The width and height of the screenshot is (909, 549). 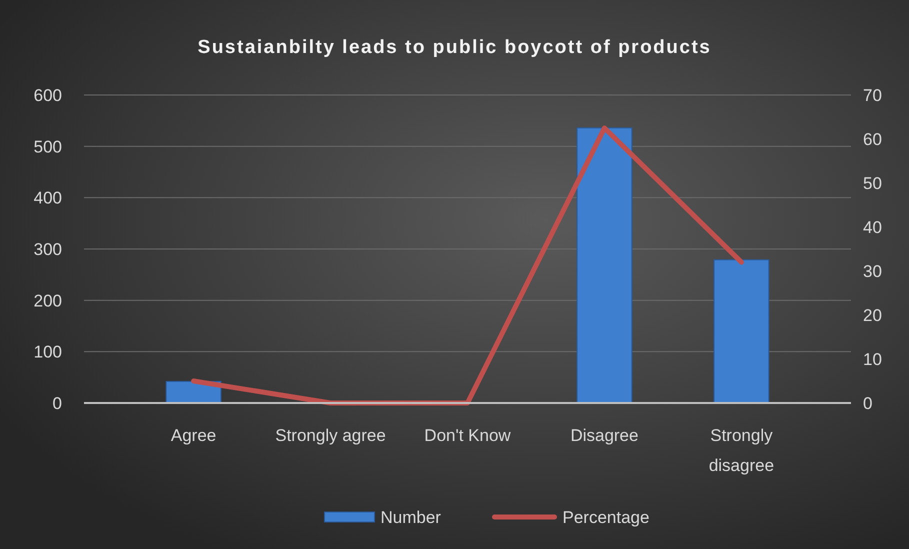 I want to click on y2-tick-label: 10, so click(x=872, y=359).